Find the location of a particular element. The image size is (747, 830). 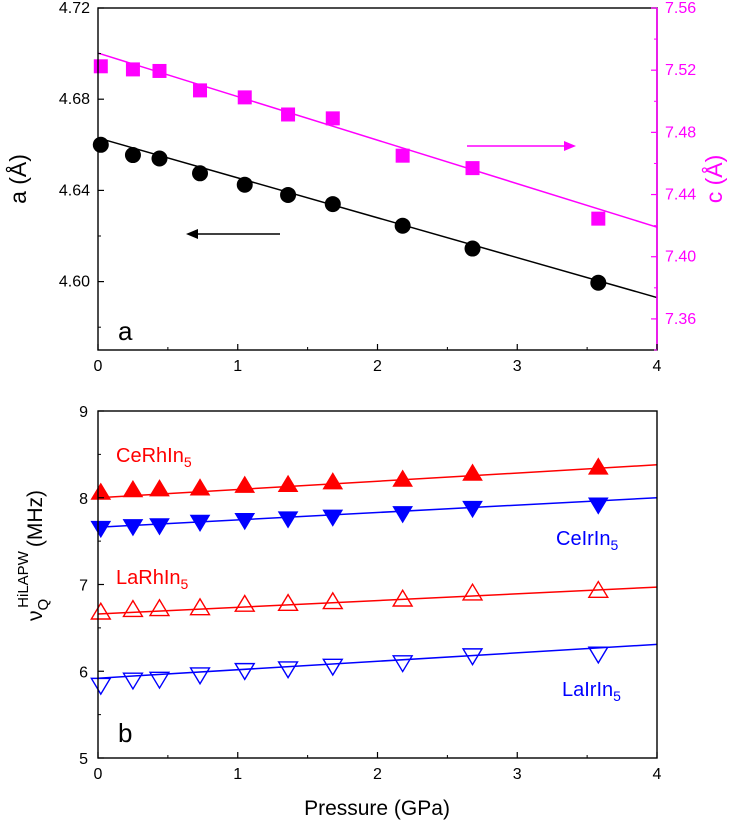

panel-a-x-ticks: 0 1 2 3 4 is located at coordinates (378, 359).